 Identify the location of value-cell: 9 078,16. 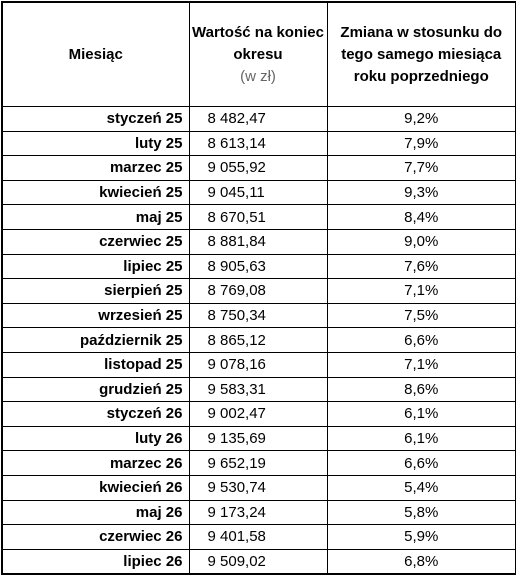
(258, 364).